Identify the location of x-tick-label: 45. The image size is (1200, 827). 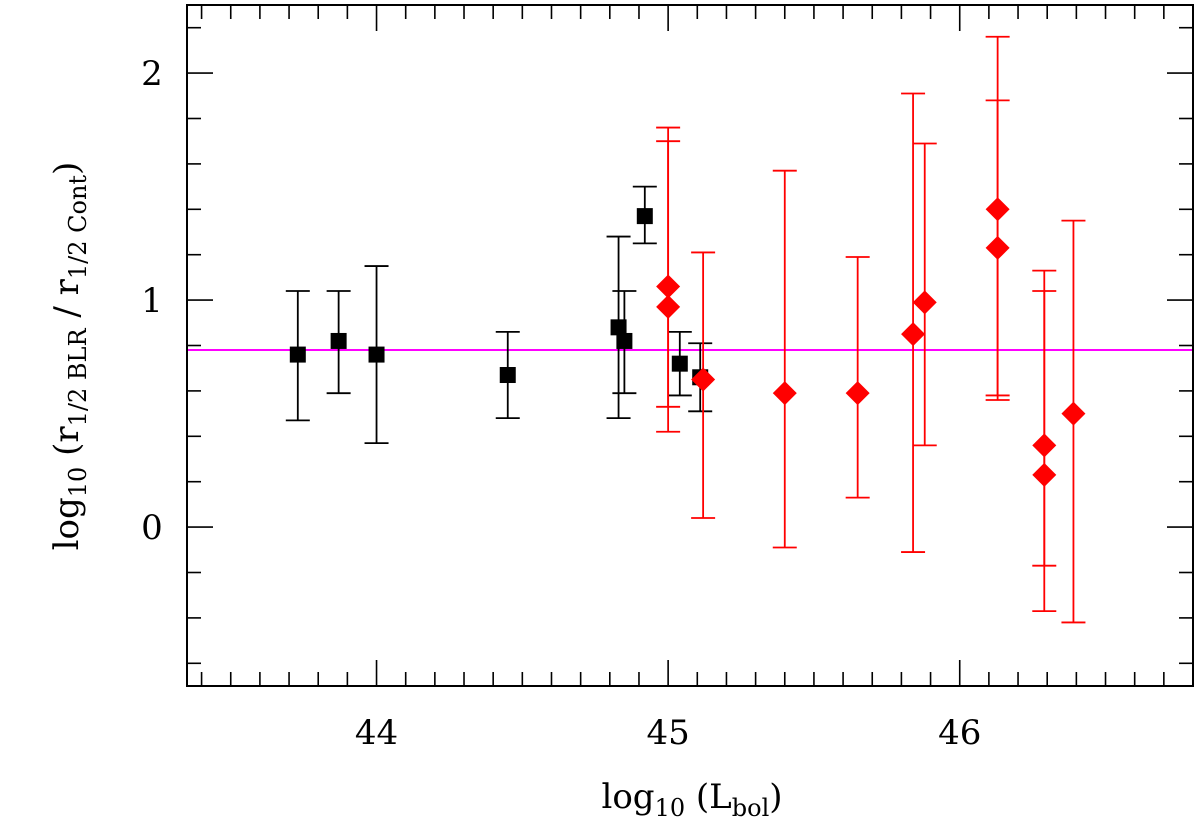
(667, 733).